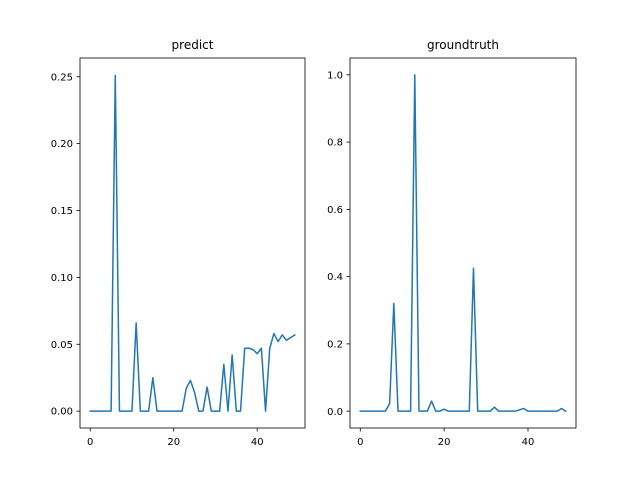 This screenshot has height=480, width=640. What do you see at coordinates (62, 77) in the screenshot?
I see `predict-ytick-label: 0.25` at bounding box center [62, 77].